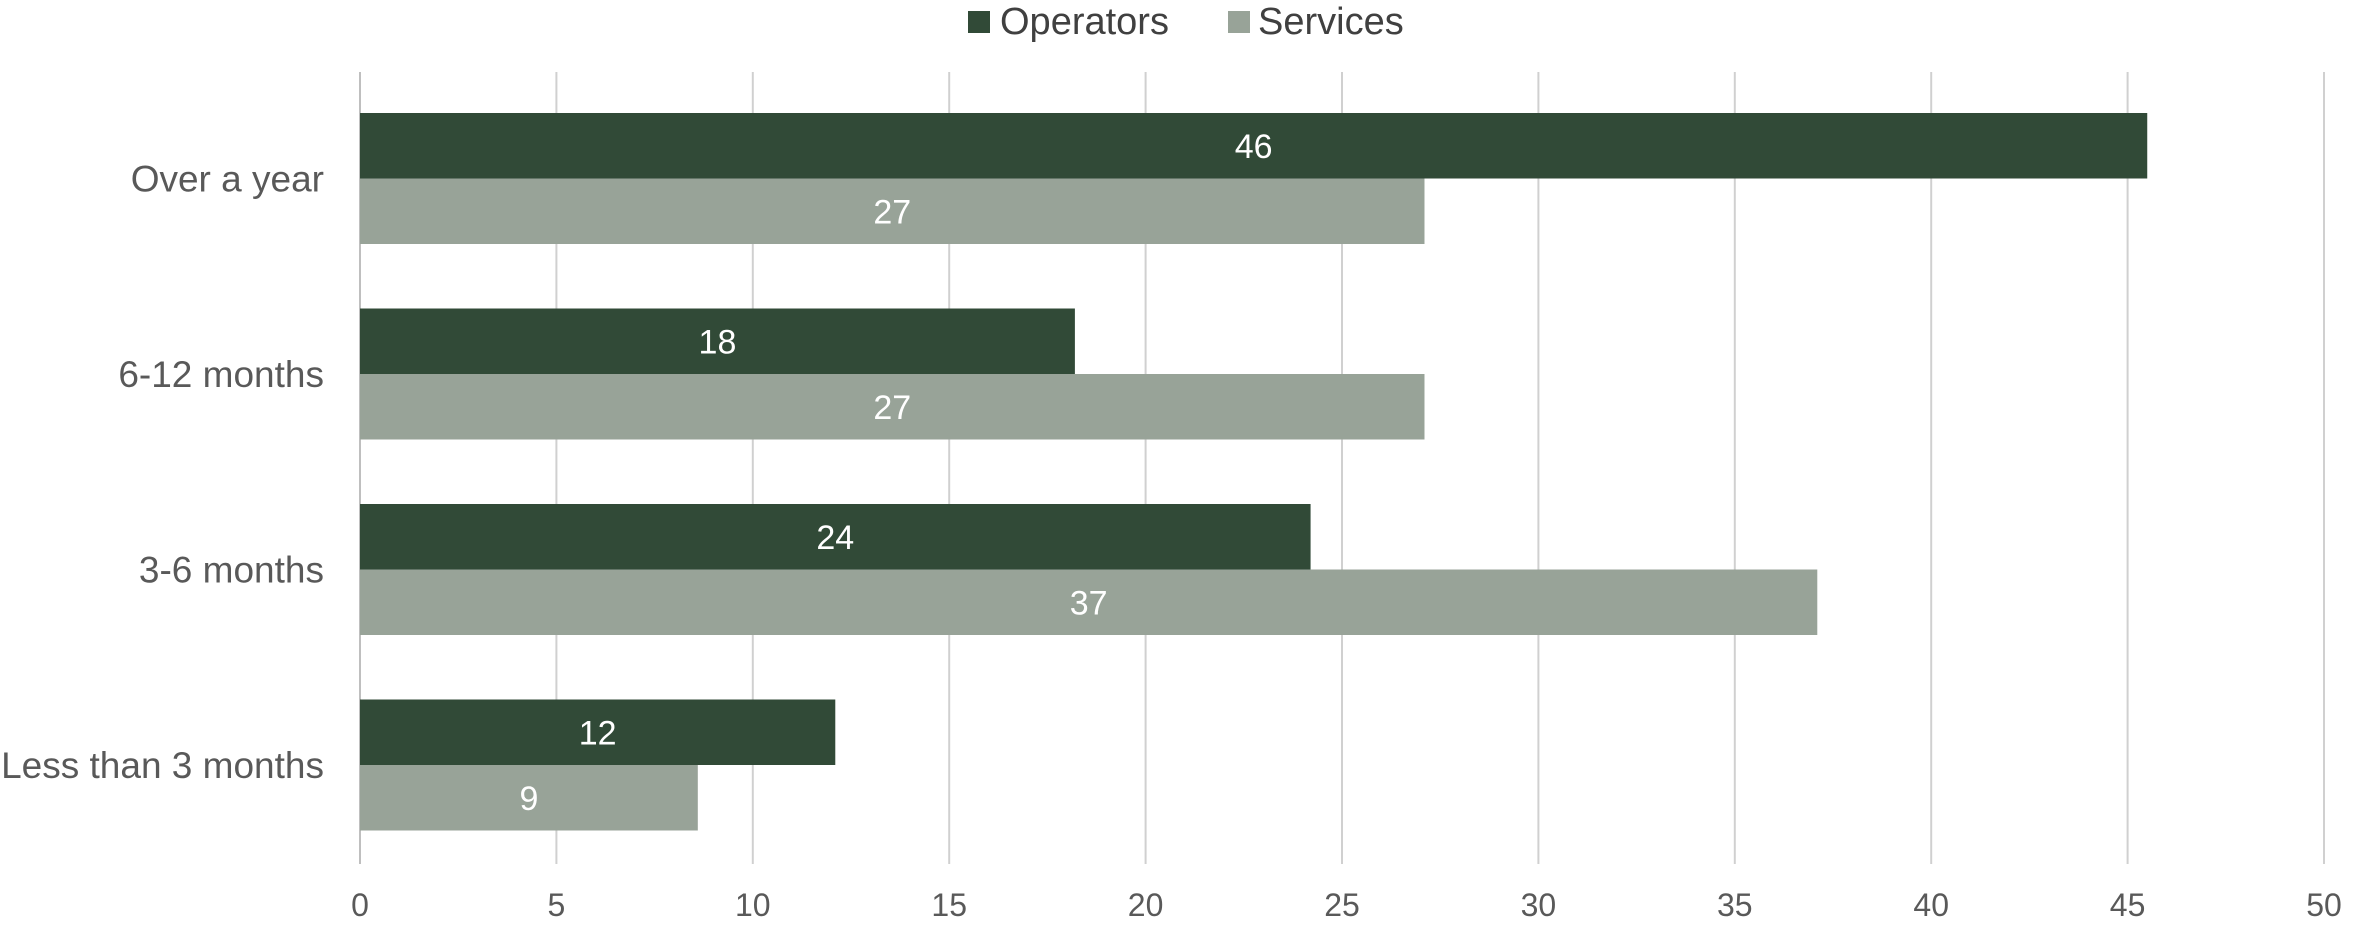 Image resolution: width=2356 pixels, height=929 pixels. I want to click on x-tick-label: 5, so click(557, 905).